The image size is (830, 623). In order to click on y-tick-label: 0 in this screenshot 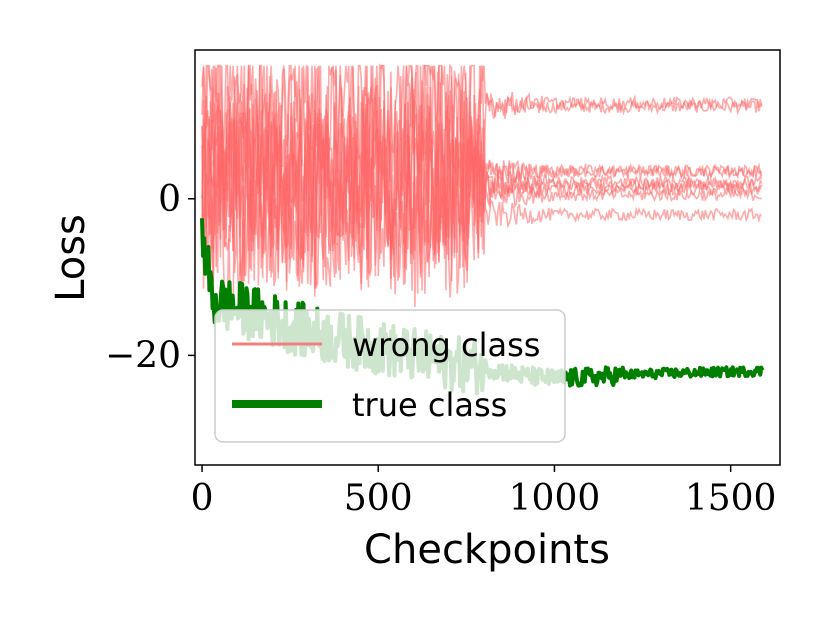, I will do `click(169, 199)`.